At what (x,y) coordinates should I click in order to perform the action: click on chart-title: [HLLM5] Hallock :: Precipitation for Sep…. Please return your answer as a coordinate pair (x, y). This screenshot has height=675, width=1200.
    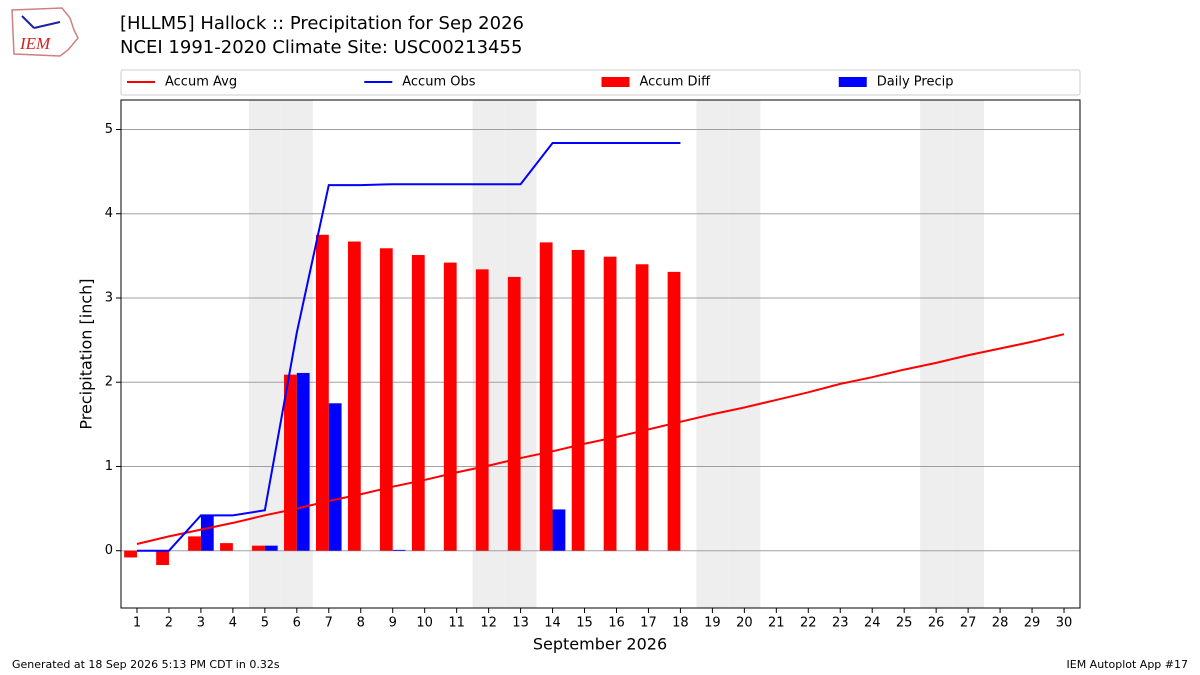
    Looking at the image, I should click on (322, 23).